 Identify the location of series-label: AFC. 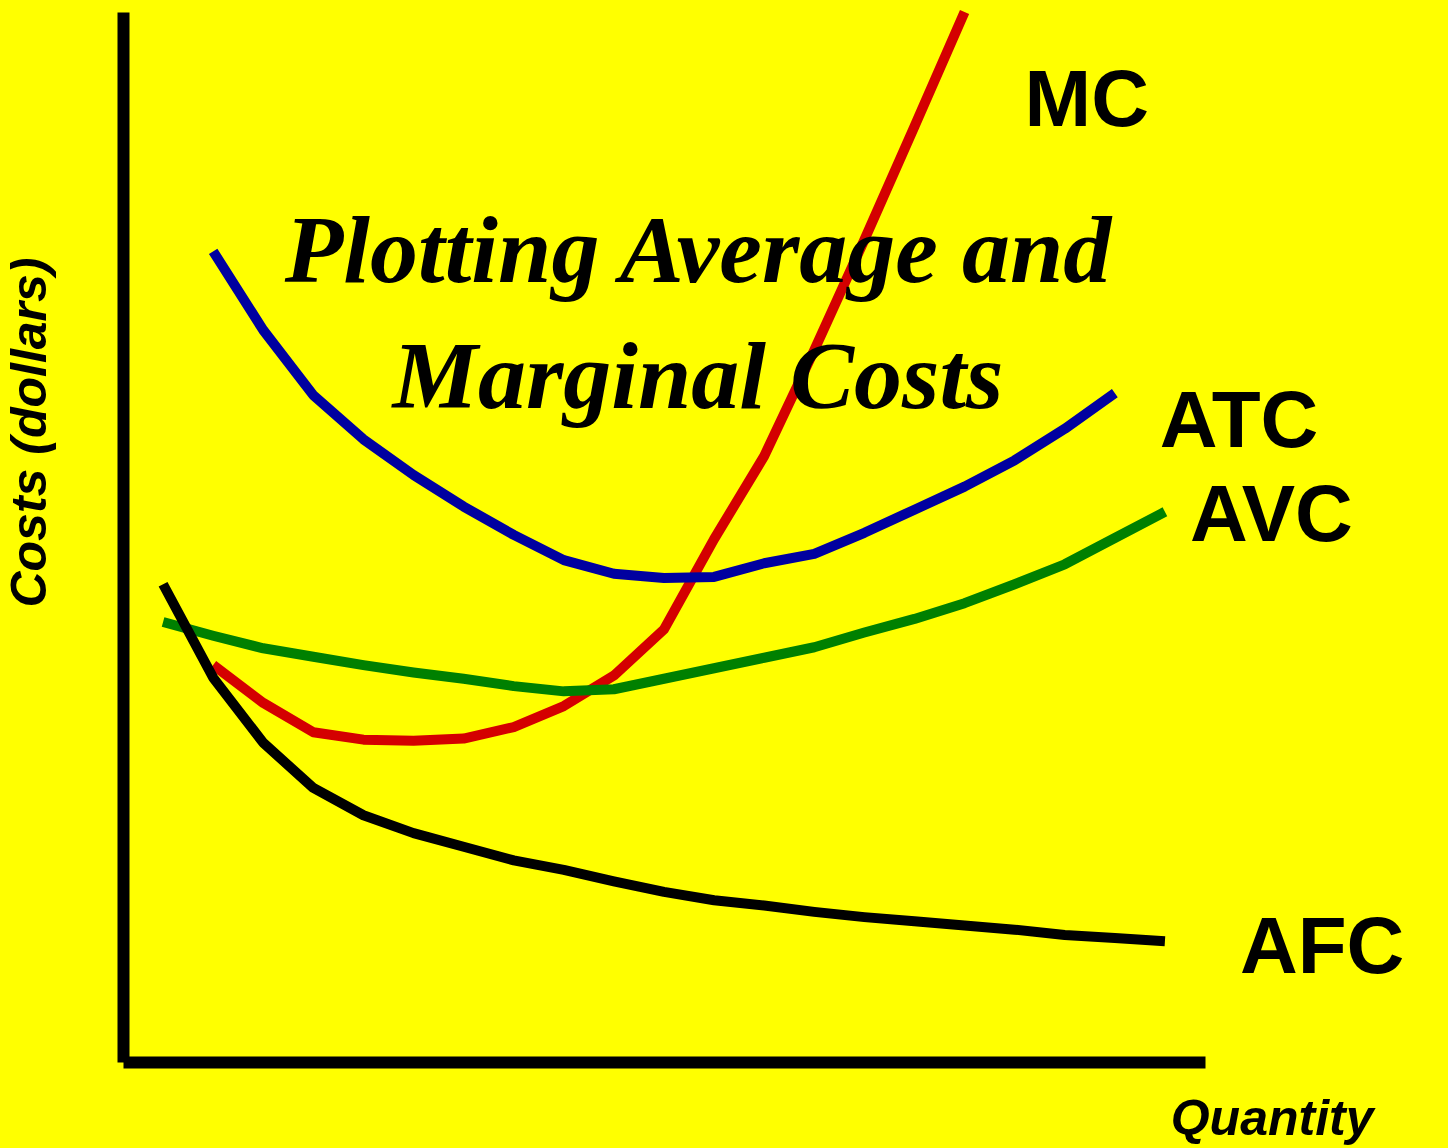
(1322, 946).